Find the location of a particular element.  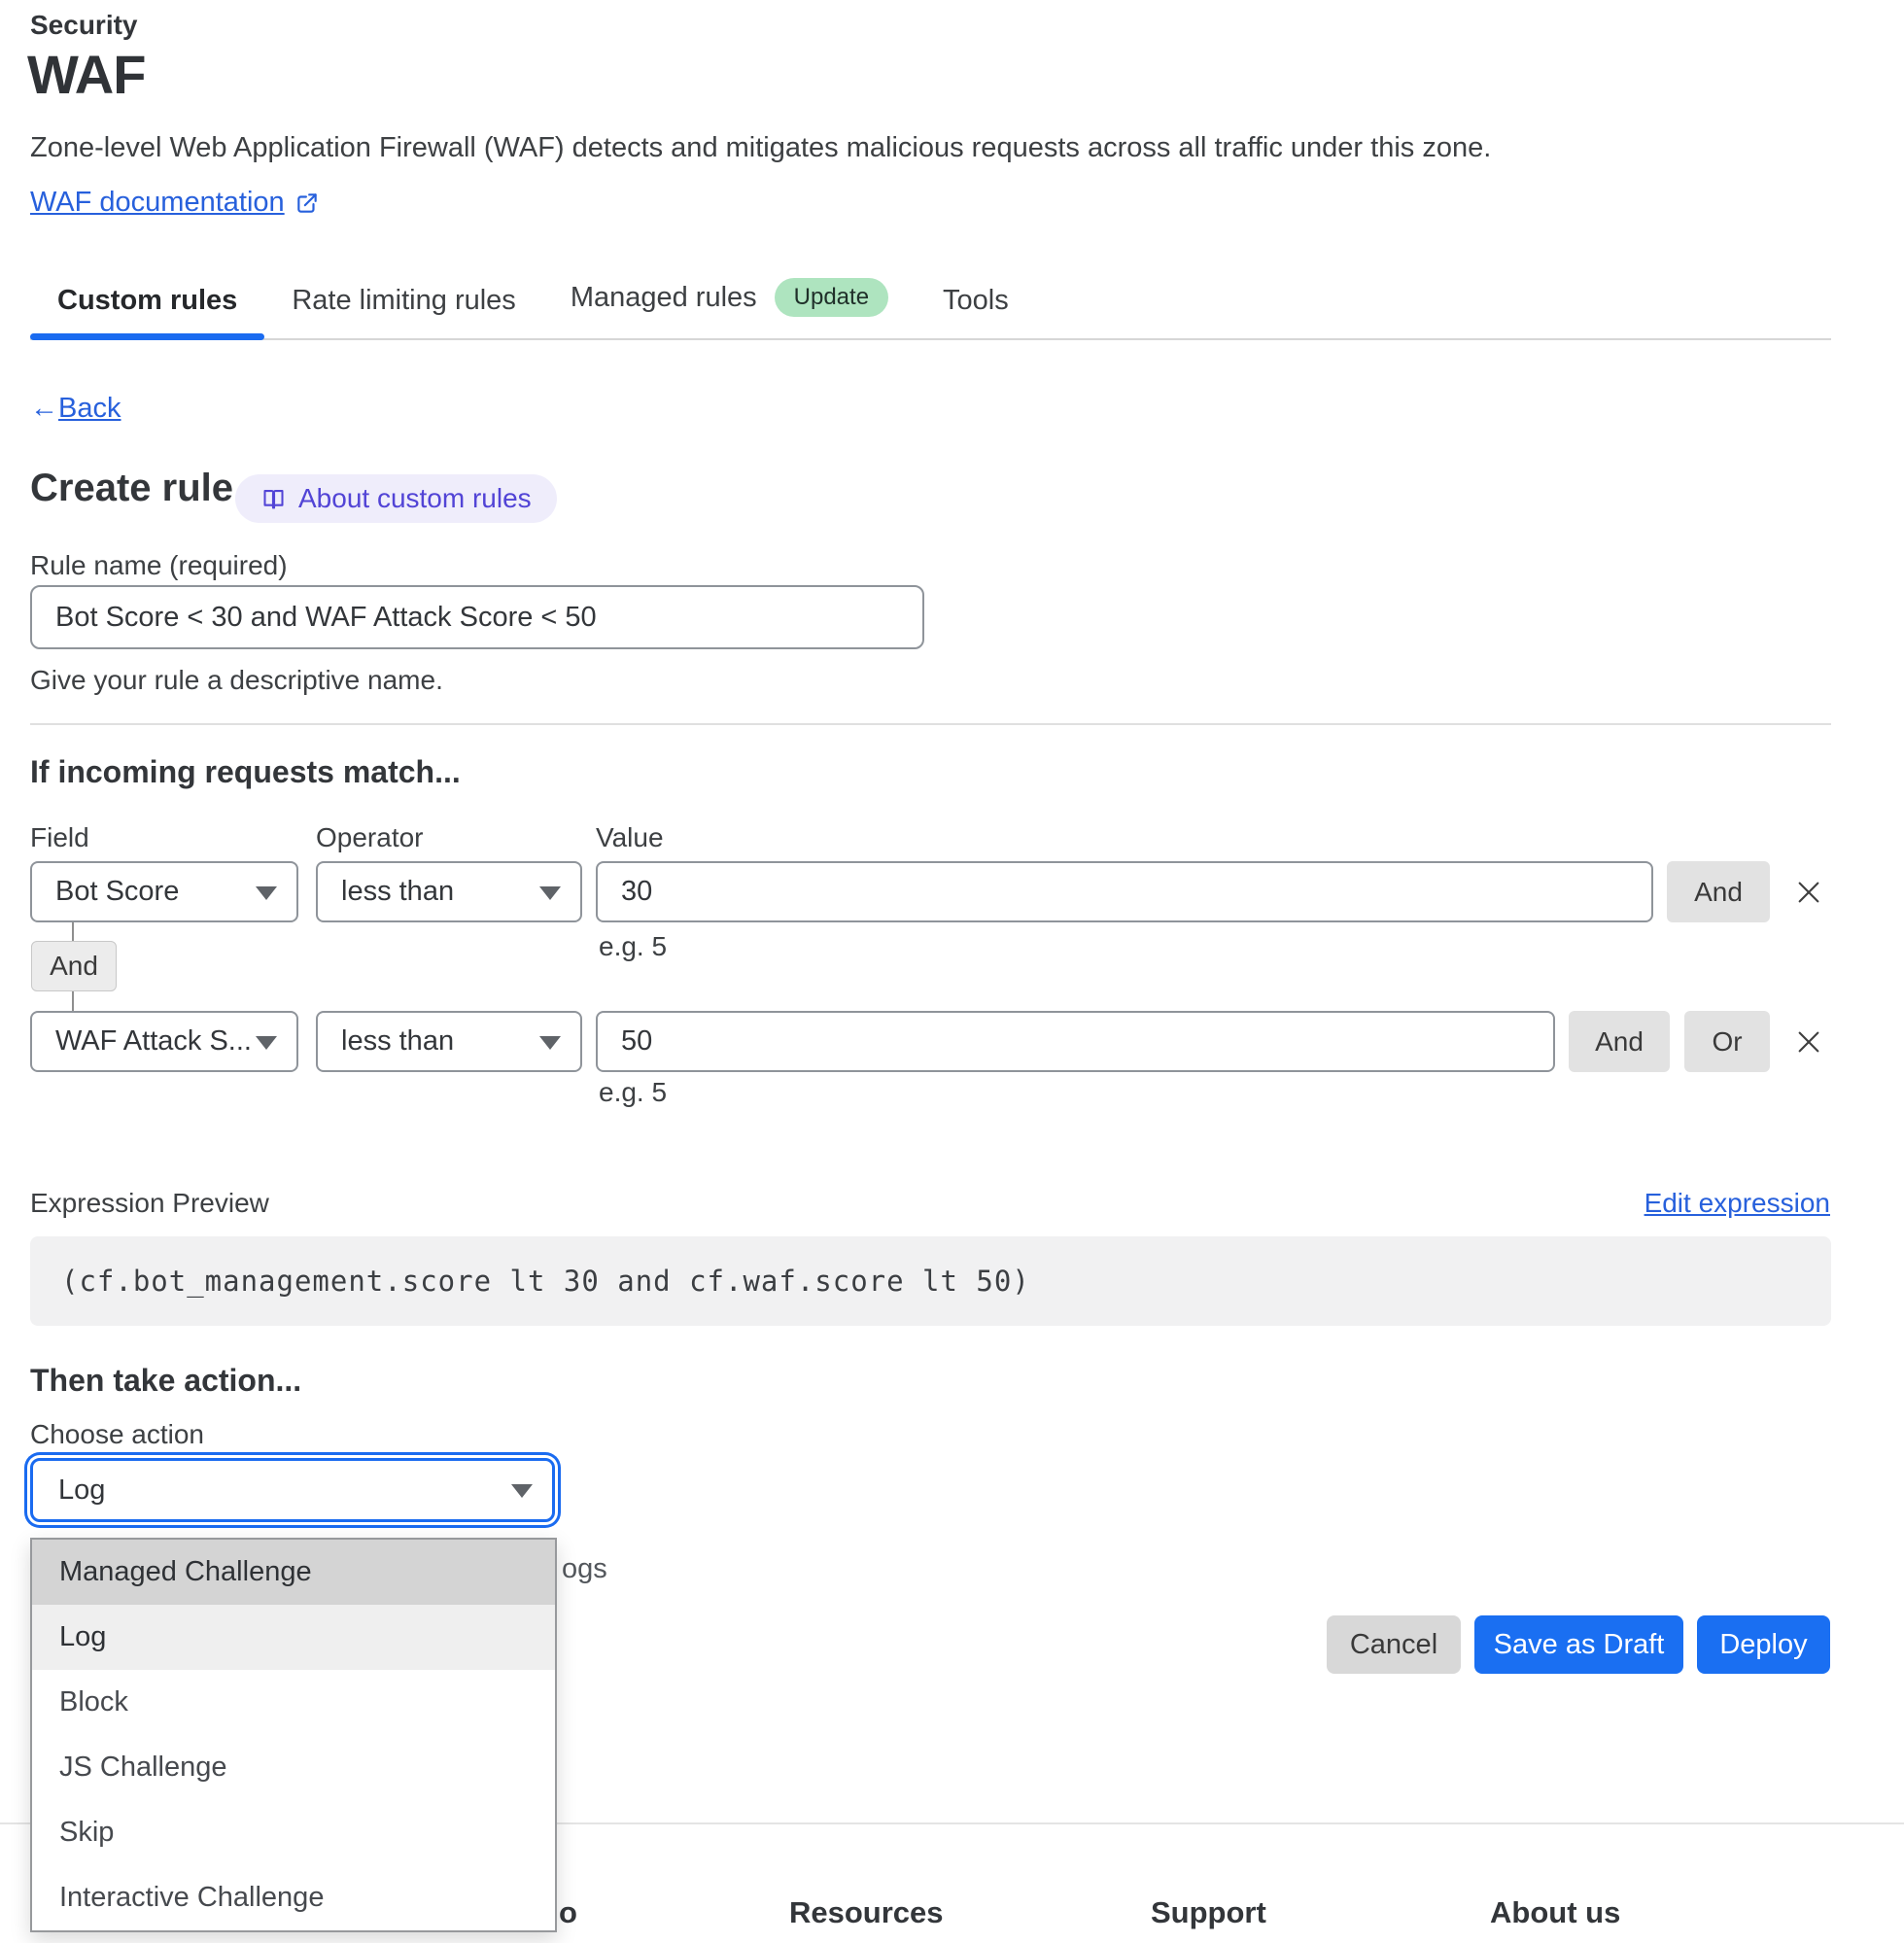

field-select-row1: Bot Score is located at coordinates (164, 891).